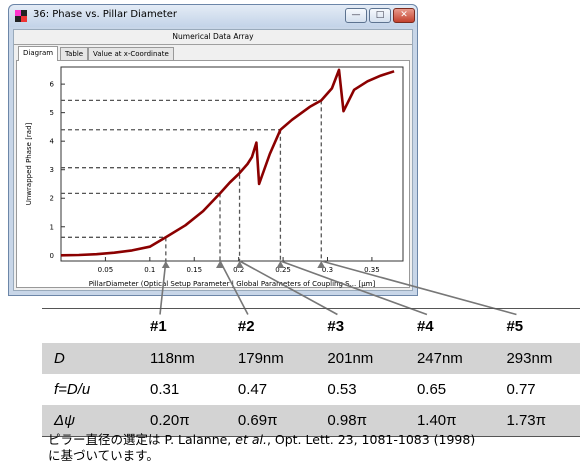 Image resolution: width=580 pixels, height=476 pixels. Describe the element at coordinates (445, 358) in the screenshot. I see `table-cell: 247nm` at that location.